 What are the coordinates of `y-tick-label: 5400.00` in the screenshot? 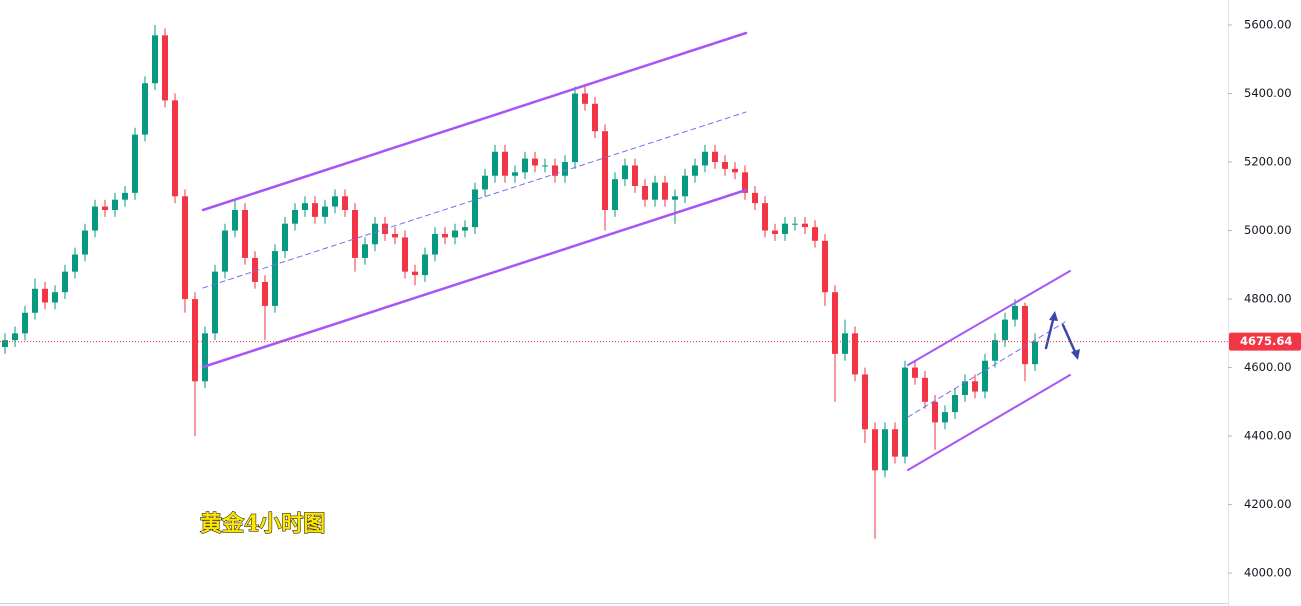 It's located at (1268, 93).